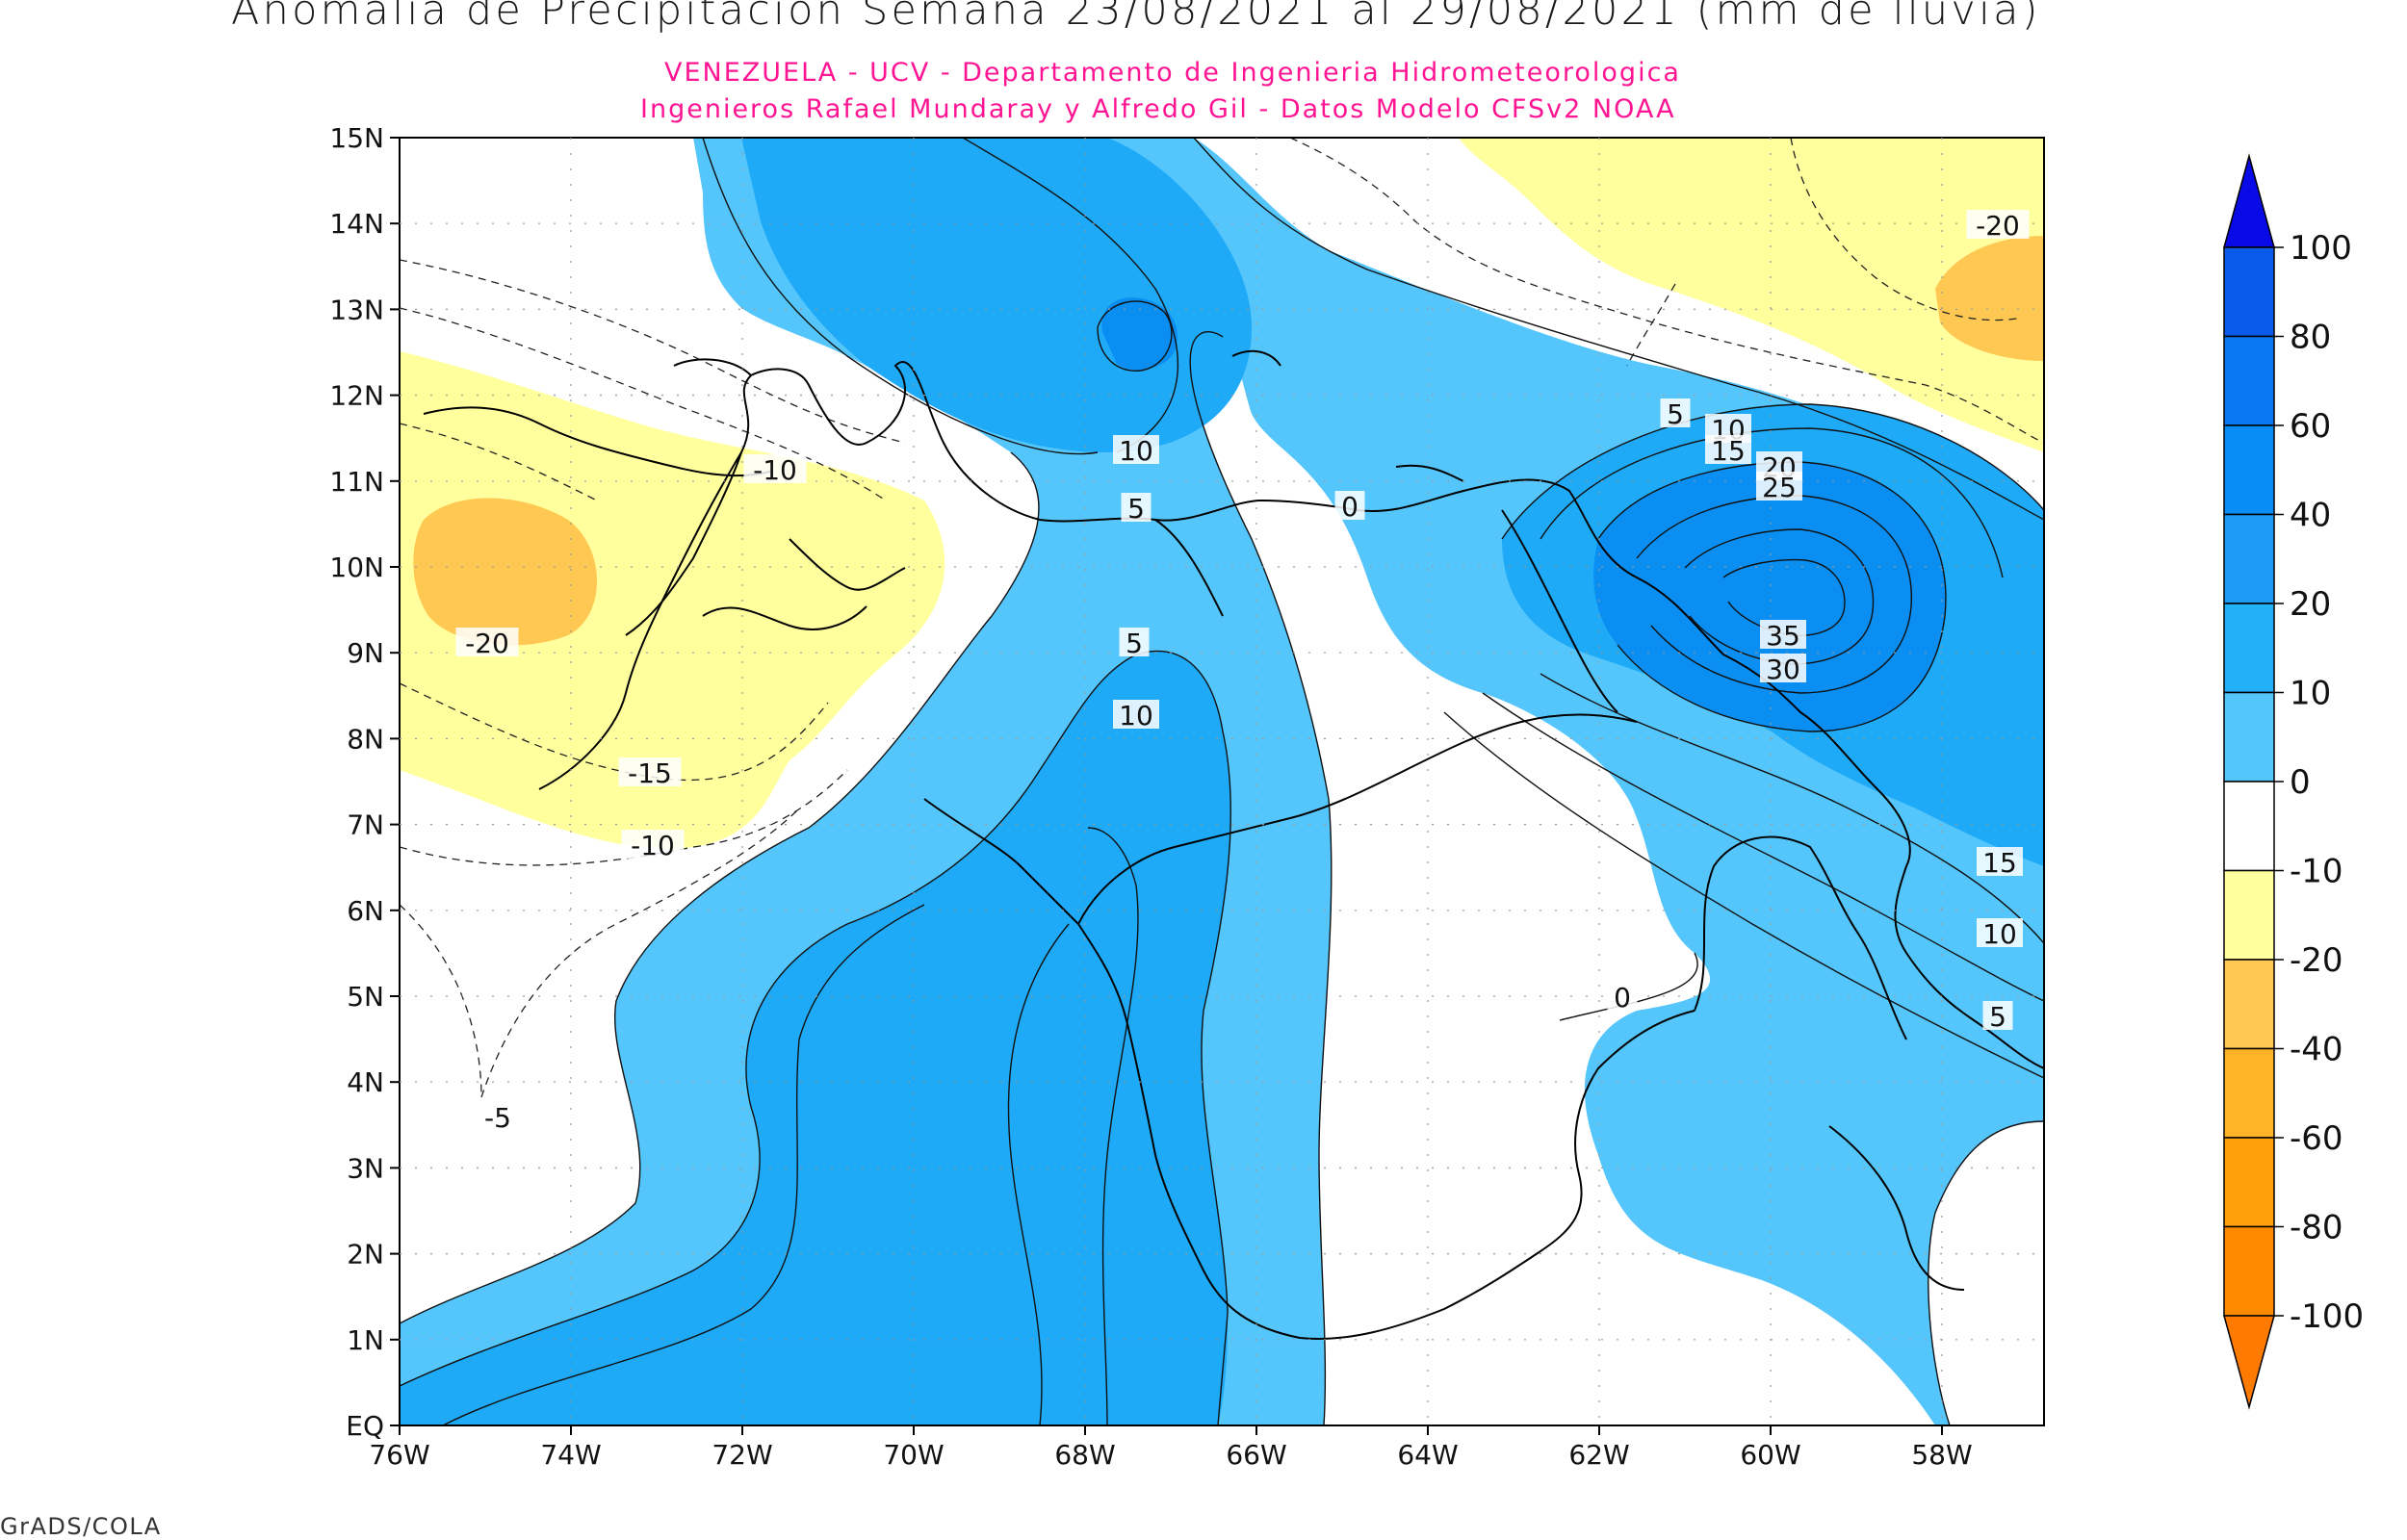  What do you see at coordinates (1598, 1455) in the screenshot?
I see `lon-label: 62W` at bounding box center [1598, 1455].